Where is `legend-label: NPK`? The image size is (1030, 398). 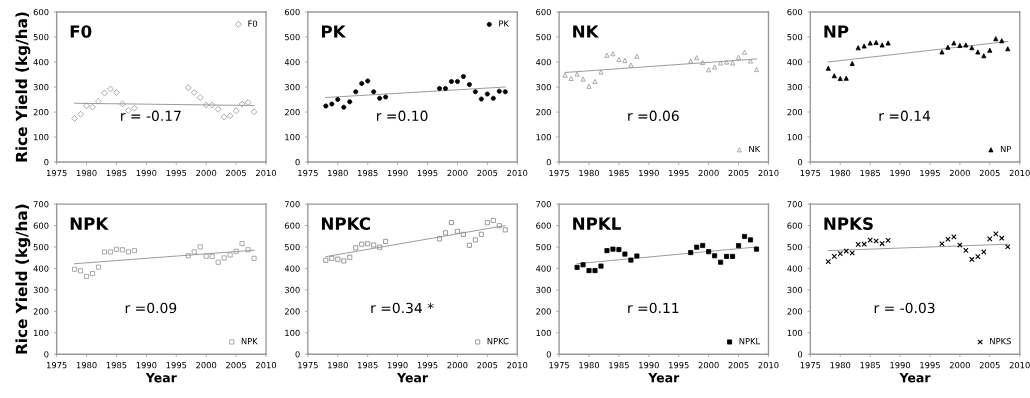 legend-label: NPK is located at coordinates (249, 341).